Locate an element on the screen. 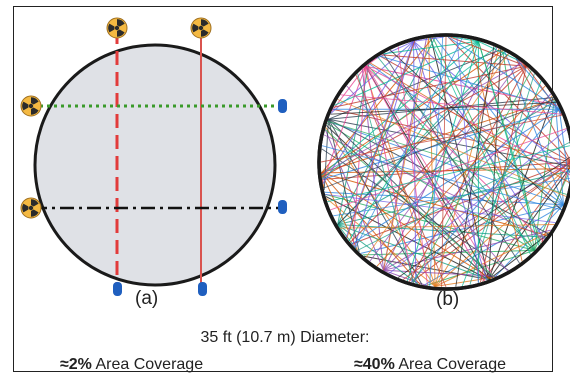  coverage-a-value: ≈2% is located at coordinates (76, 364).